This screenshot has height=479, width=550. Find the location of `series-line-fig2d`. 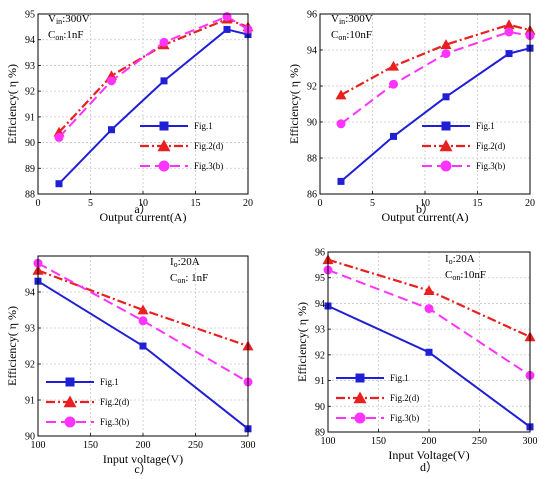

series-line-fig2d is located at coordinates (435, 59).